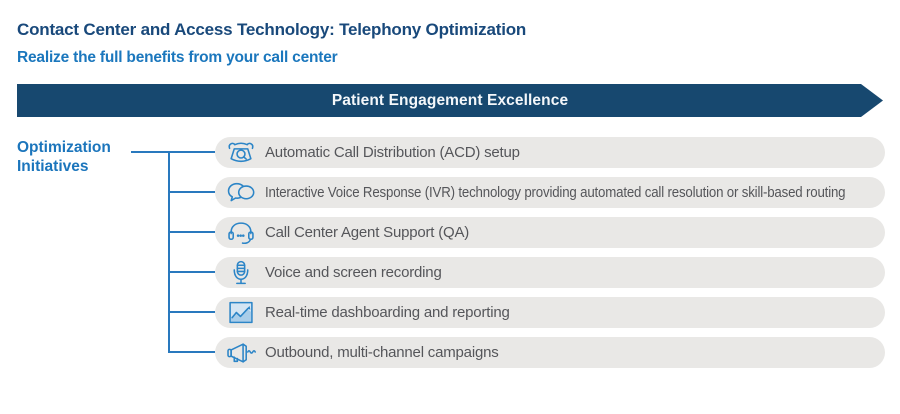  What do you see at coordinates (550, 232) in the screenshot?
I see `initiative-bar-agent-support: Call Center Agent Support (QA)` at bounding box center [550, 232].